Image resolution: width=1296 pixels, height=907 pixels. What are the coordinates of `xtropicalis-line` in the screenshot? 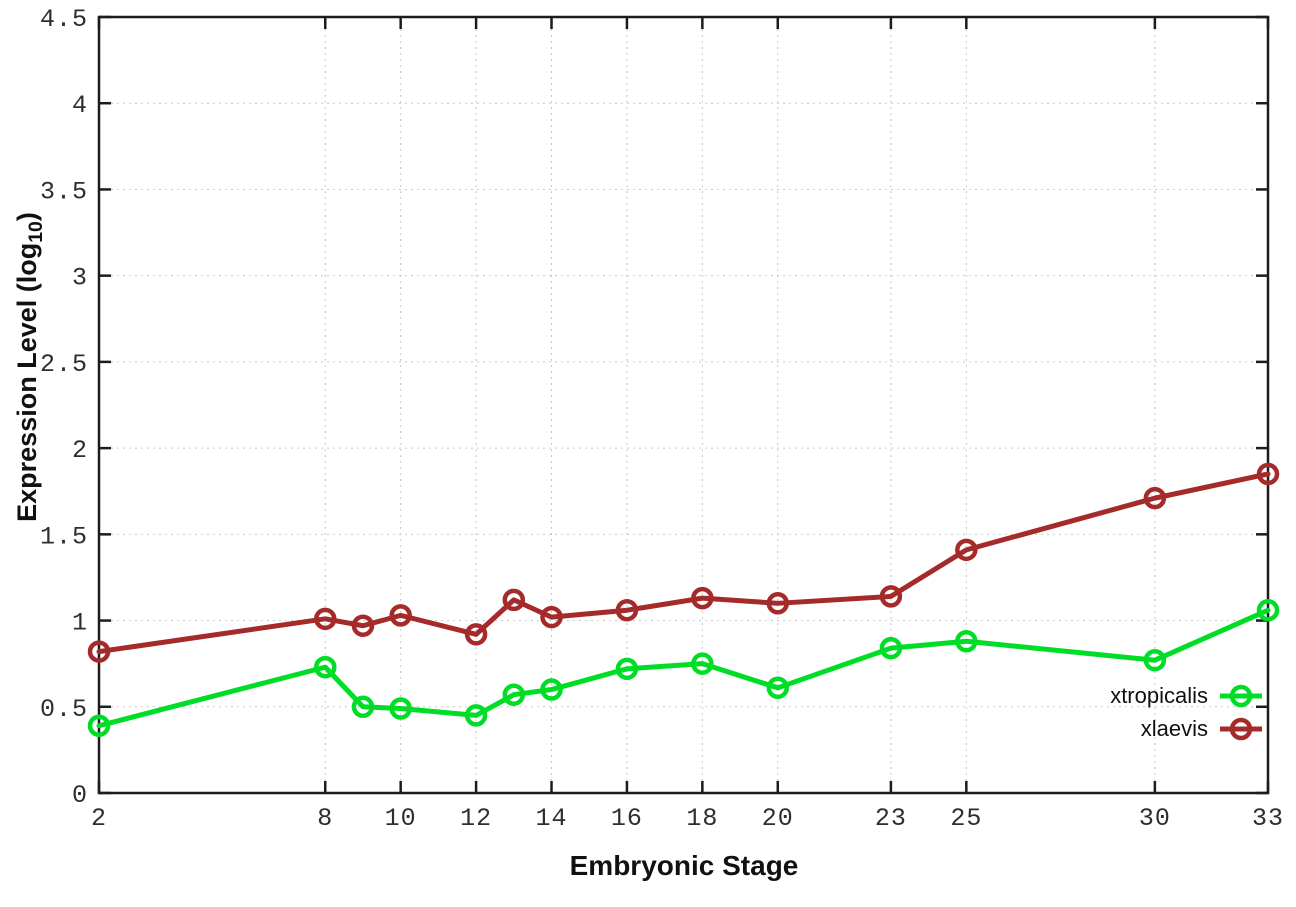 It's located at (683, 668).